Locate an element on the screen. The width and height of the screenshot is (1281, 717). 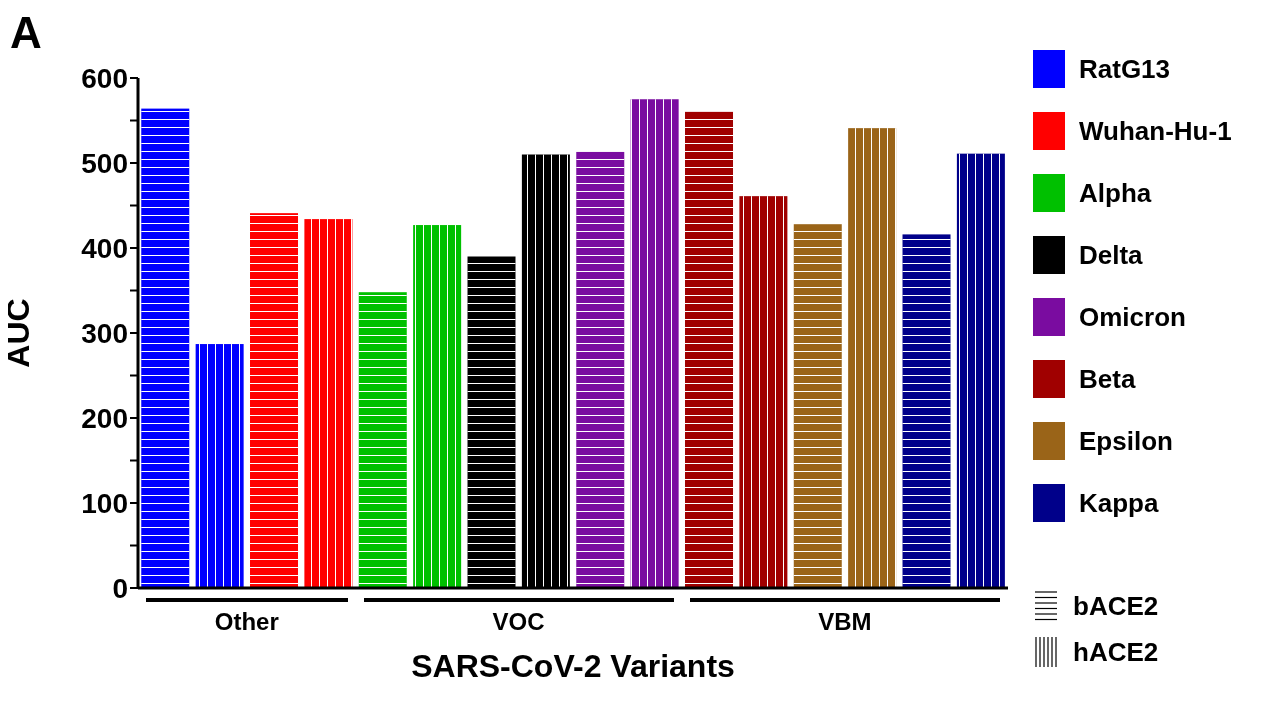
legend-label: Alpha is located at coordinates (1115, 193).